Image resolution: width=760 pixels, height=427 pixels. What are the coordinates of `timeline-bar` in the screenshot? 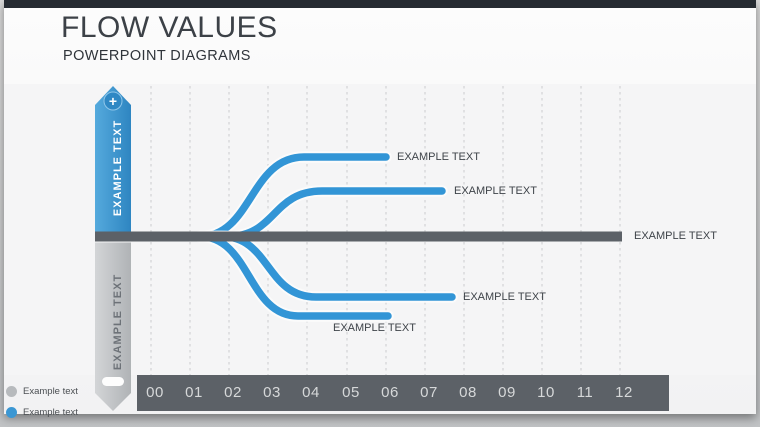 It's located at (358, 236).